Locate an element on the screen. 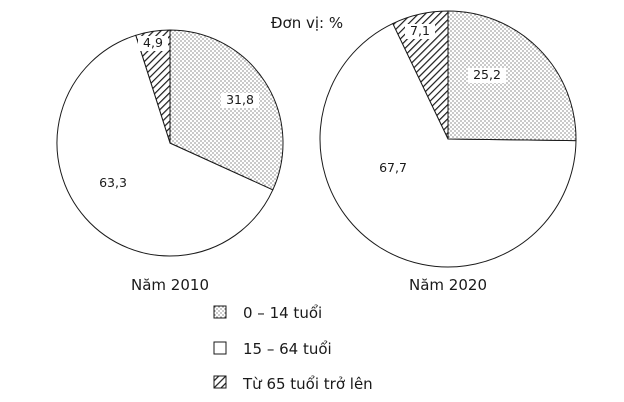 This screenshot has width=624, height=402. legend-label-0-14: 0 – 14 tuổi is located at coordinates (282, 313).